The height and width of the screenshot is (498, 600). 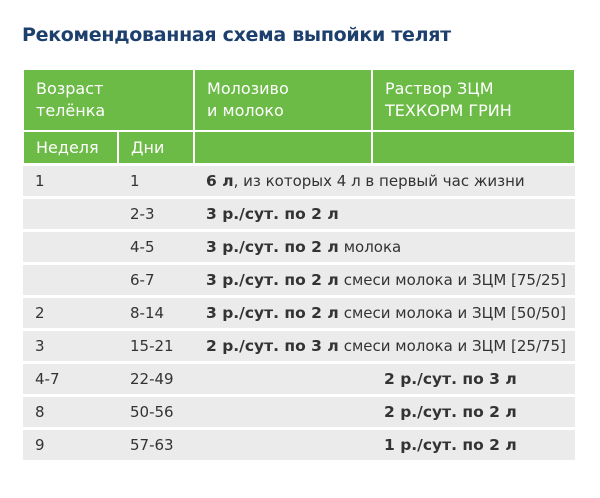 What do you see at coordinates (156, 279) in the screenshot?
I see `days-cell: 6-7` at bounding box center [156, 279].